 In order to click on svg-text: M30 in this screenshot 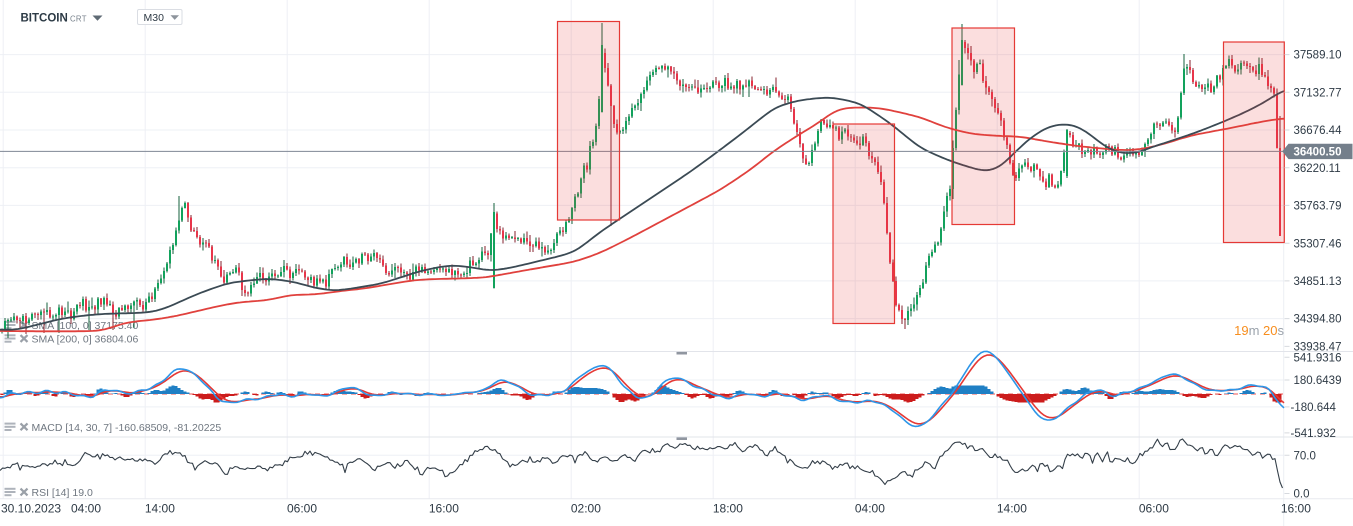, I will do `click(154, 18)`.